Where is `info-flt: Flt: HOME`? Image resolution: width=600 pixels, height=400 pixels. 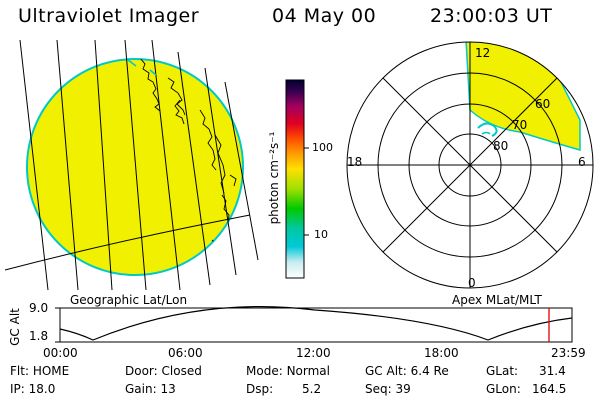 info-flt: Flt: HOME is located at coordinates (39, 371).